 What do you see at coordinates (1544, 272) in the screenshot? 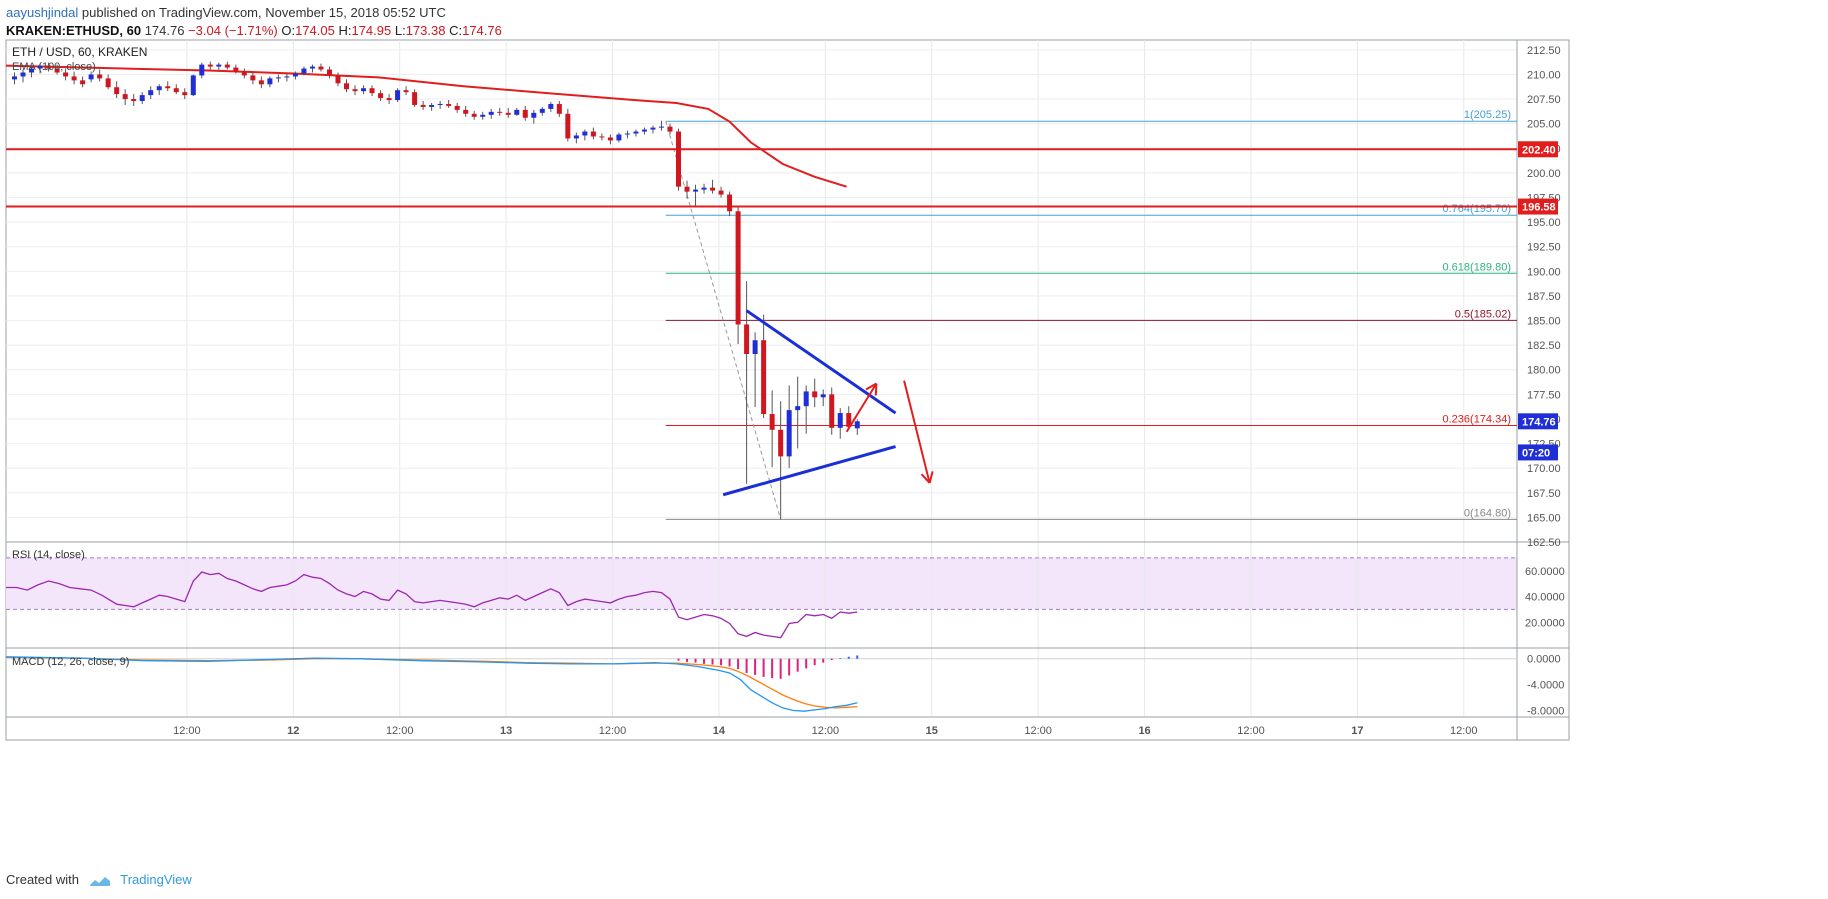
I see `price-tick-label: 190.00` at bounding box center [1544, 272].